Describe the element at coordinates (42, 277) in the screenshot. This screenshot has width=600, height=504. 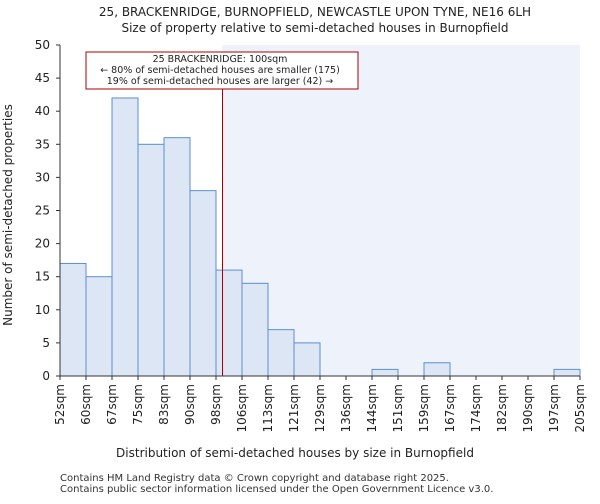
I see `y-tick-label: 15` at that location.